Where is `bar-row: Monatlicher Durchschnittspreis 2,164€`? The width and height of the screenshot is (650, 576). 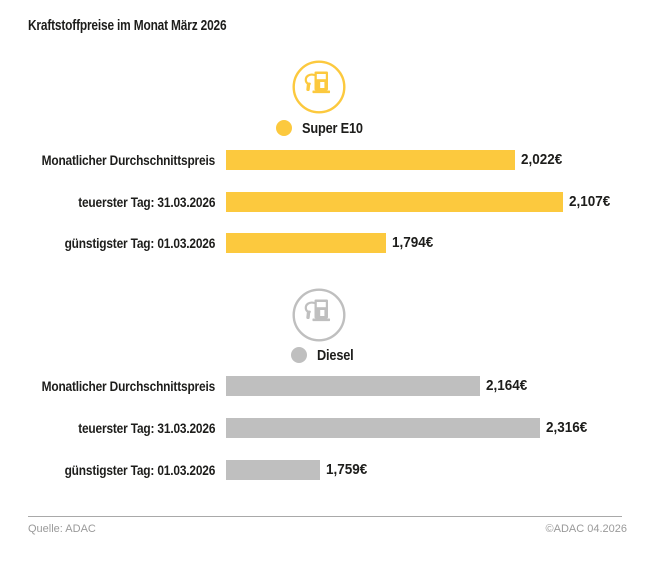 bar-row: Monatlicher Durchschnittspreis 2,164€ is located at coordinates (325, 386).